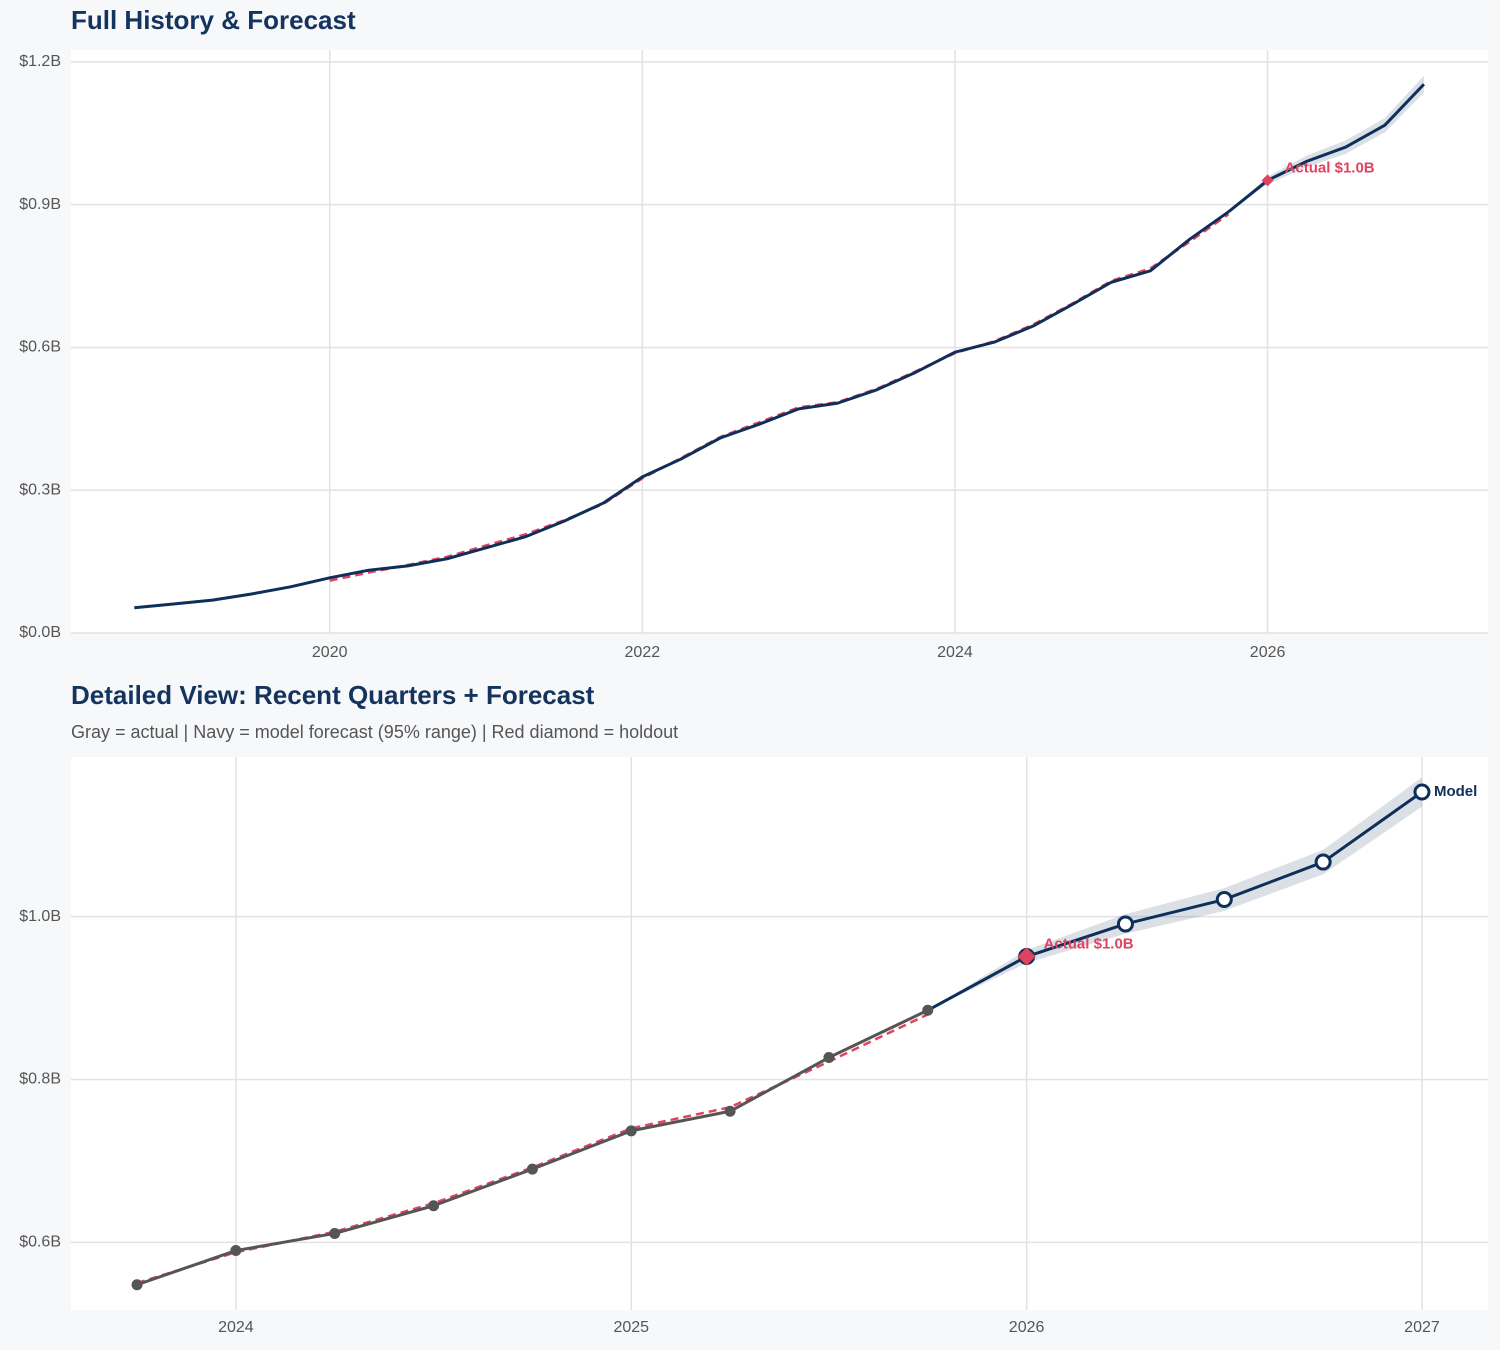 Image resolution: width=1500 pixels, height=1350 pixels. What do you see at coordinates (643, 652) in the screenshot?
I see `x-tick-label: 2022` at bounding box center [643, 652].